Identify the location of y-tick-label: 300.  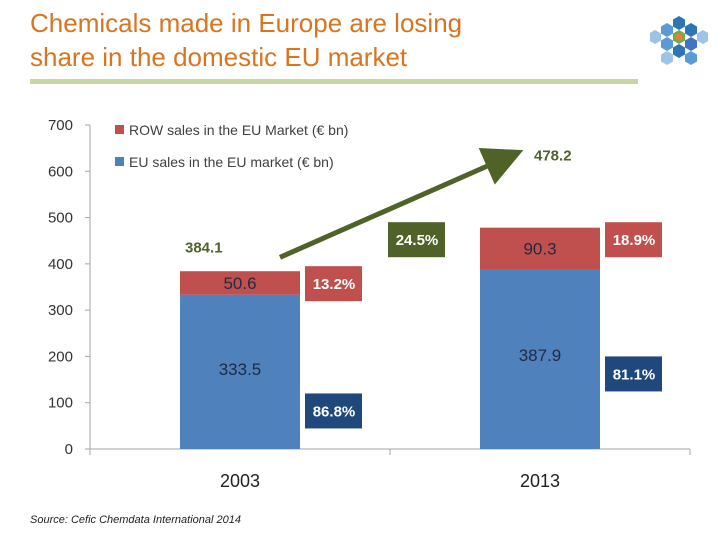
(60, 310).